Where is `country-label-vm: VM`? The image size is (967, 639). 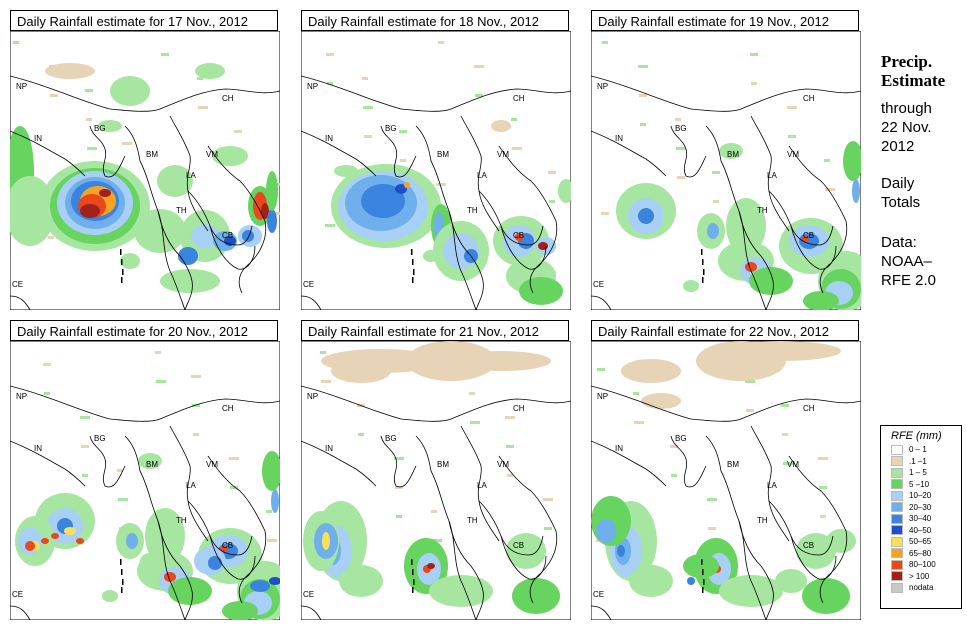
country-label-vm: VM is located at coordinates (503, 464).